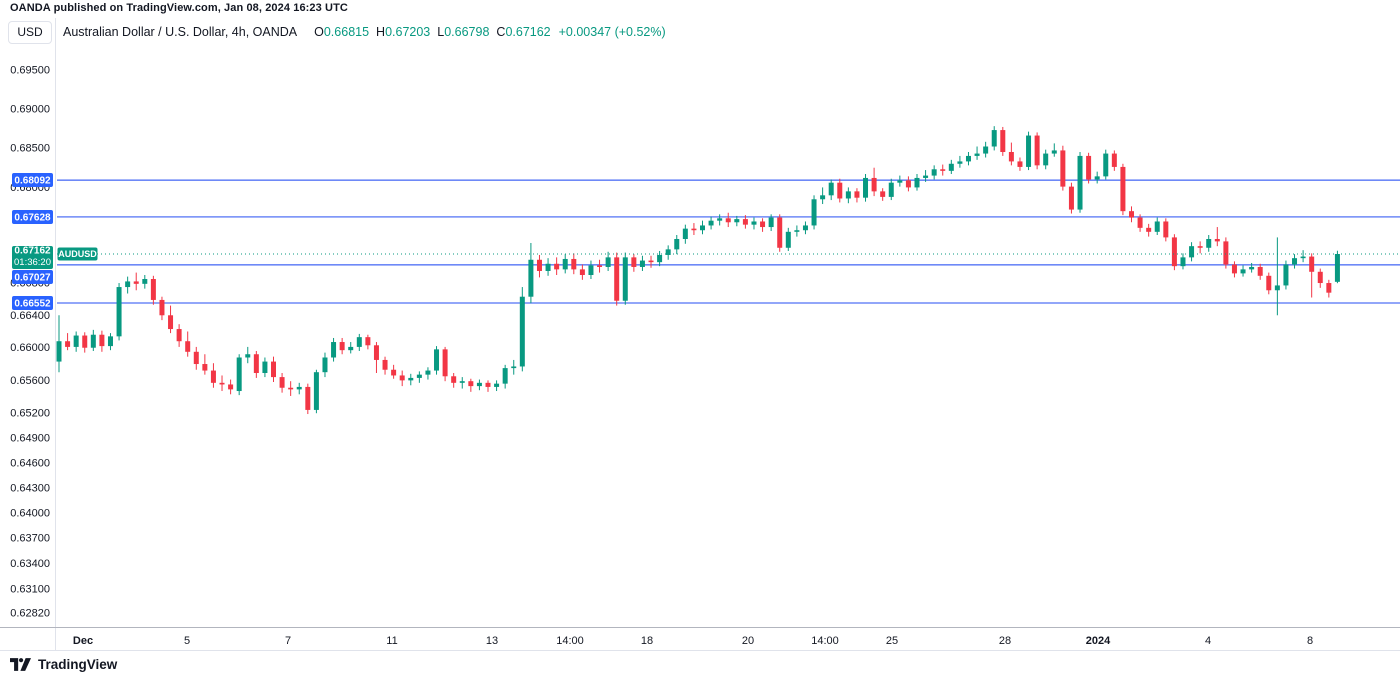 This screenshot has height=679, width=1400. What do you see at coordinates (83, 641) in the screenshot?
I see `time-tick-label: Dec` at bounding box center [83, 641].